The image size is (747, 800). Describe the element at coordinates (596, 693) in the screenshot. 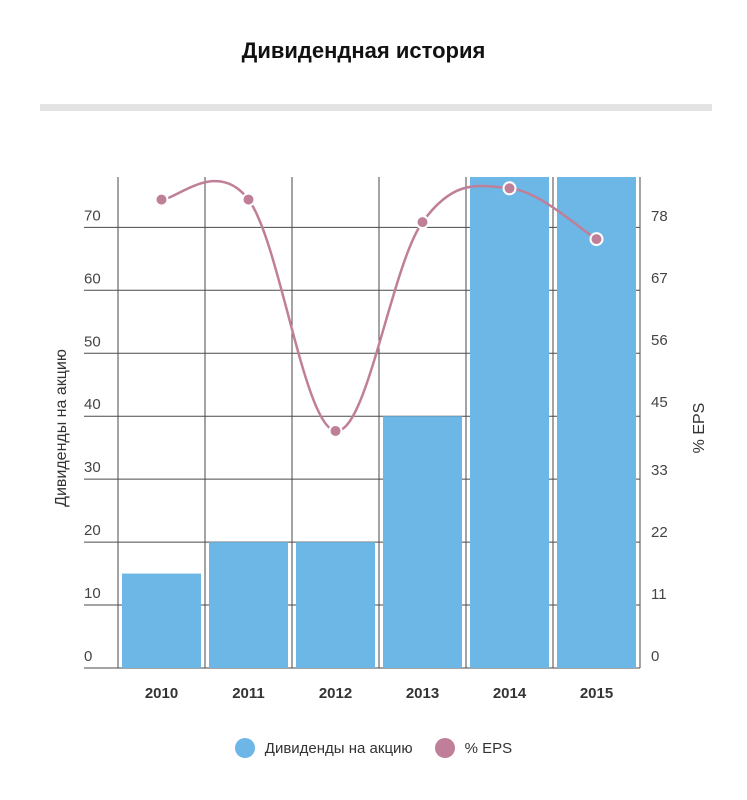

I see `x-tick-label: 2015` at that location.